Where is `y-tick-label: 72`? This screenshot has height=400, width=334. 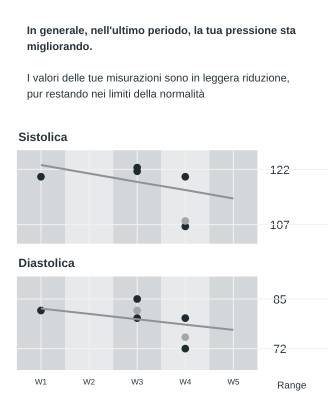
y-tick-label: 72 is located at coordinates (280, 349).